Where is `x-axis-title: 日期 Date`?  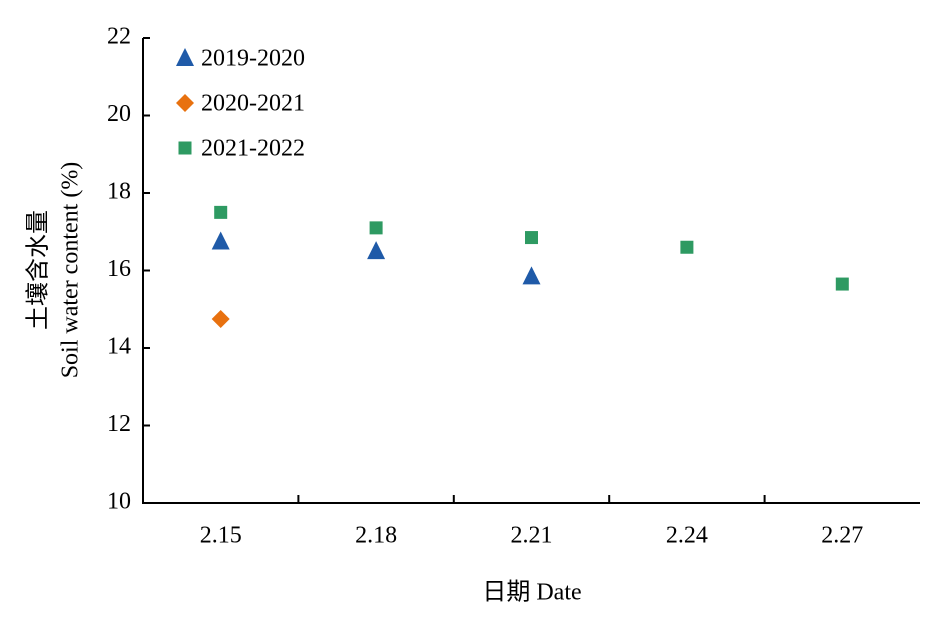
x-axis-title: 日期 Date is located at coordinates (531, 593).